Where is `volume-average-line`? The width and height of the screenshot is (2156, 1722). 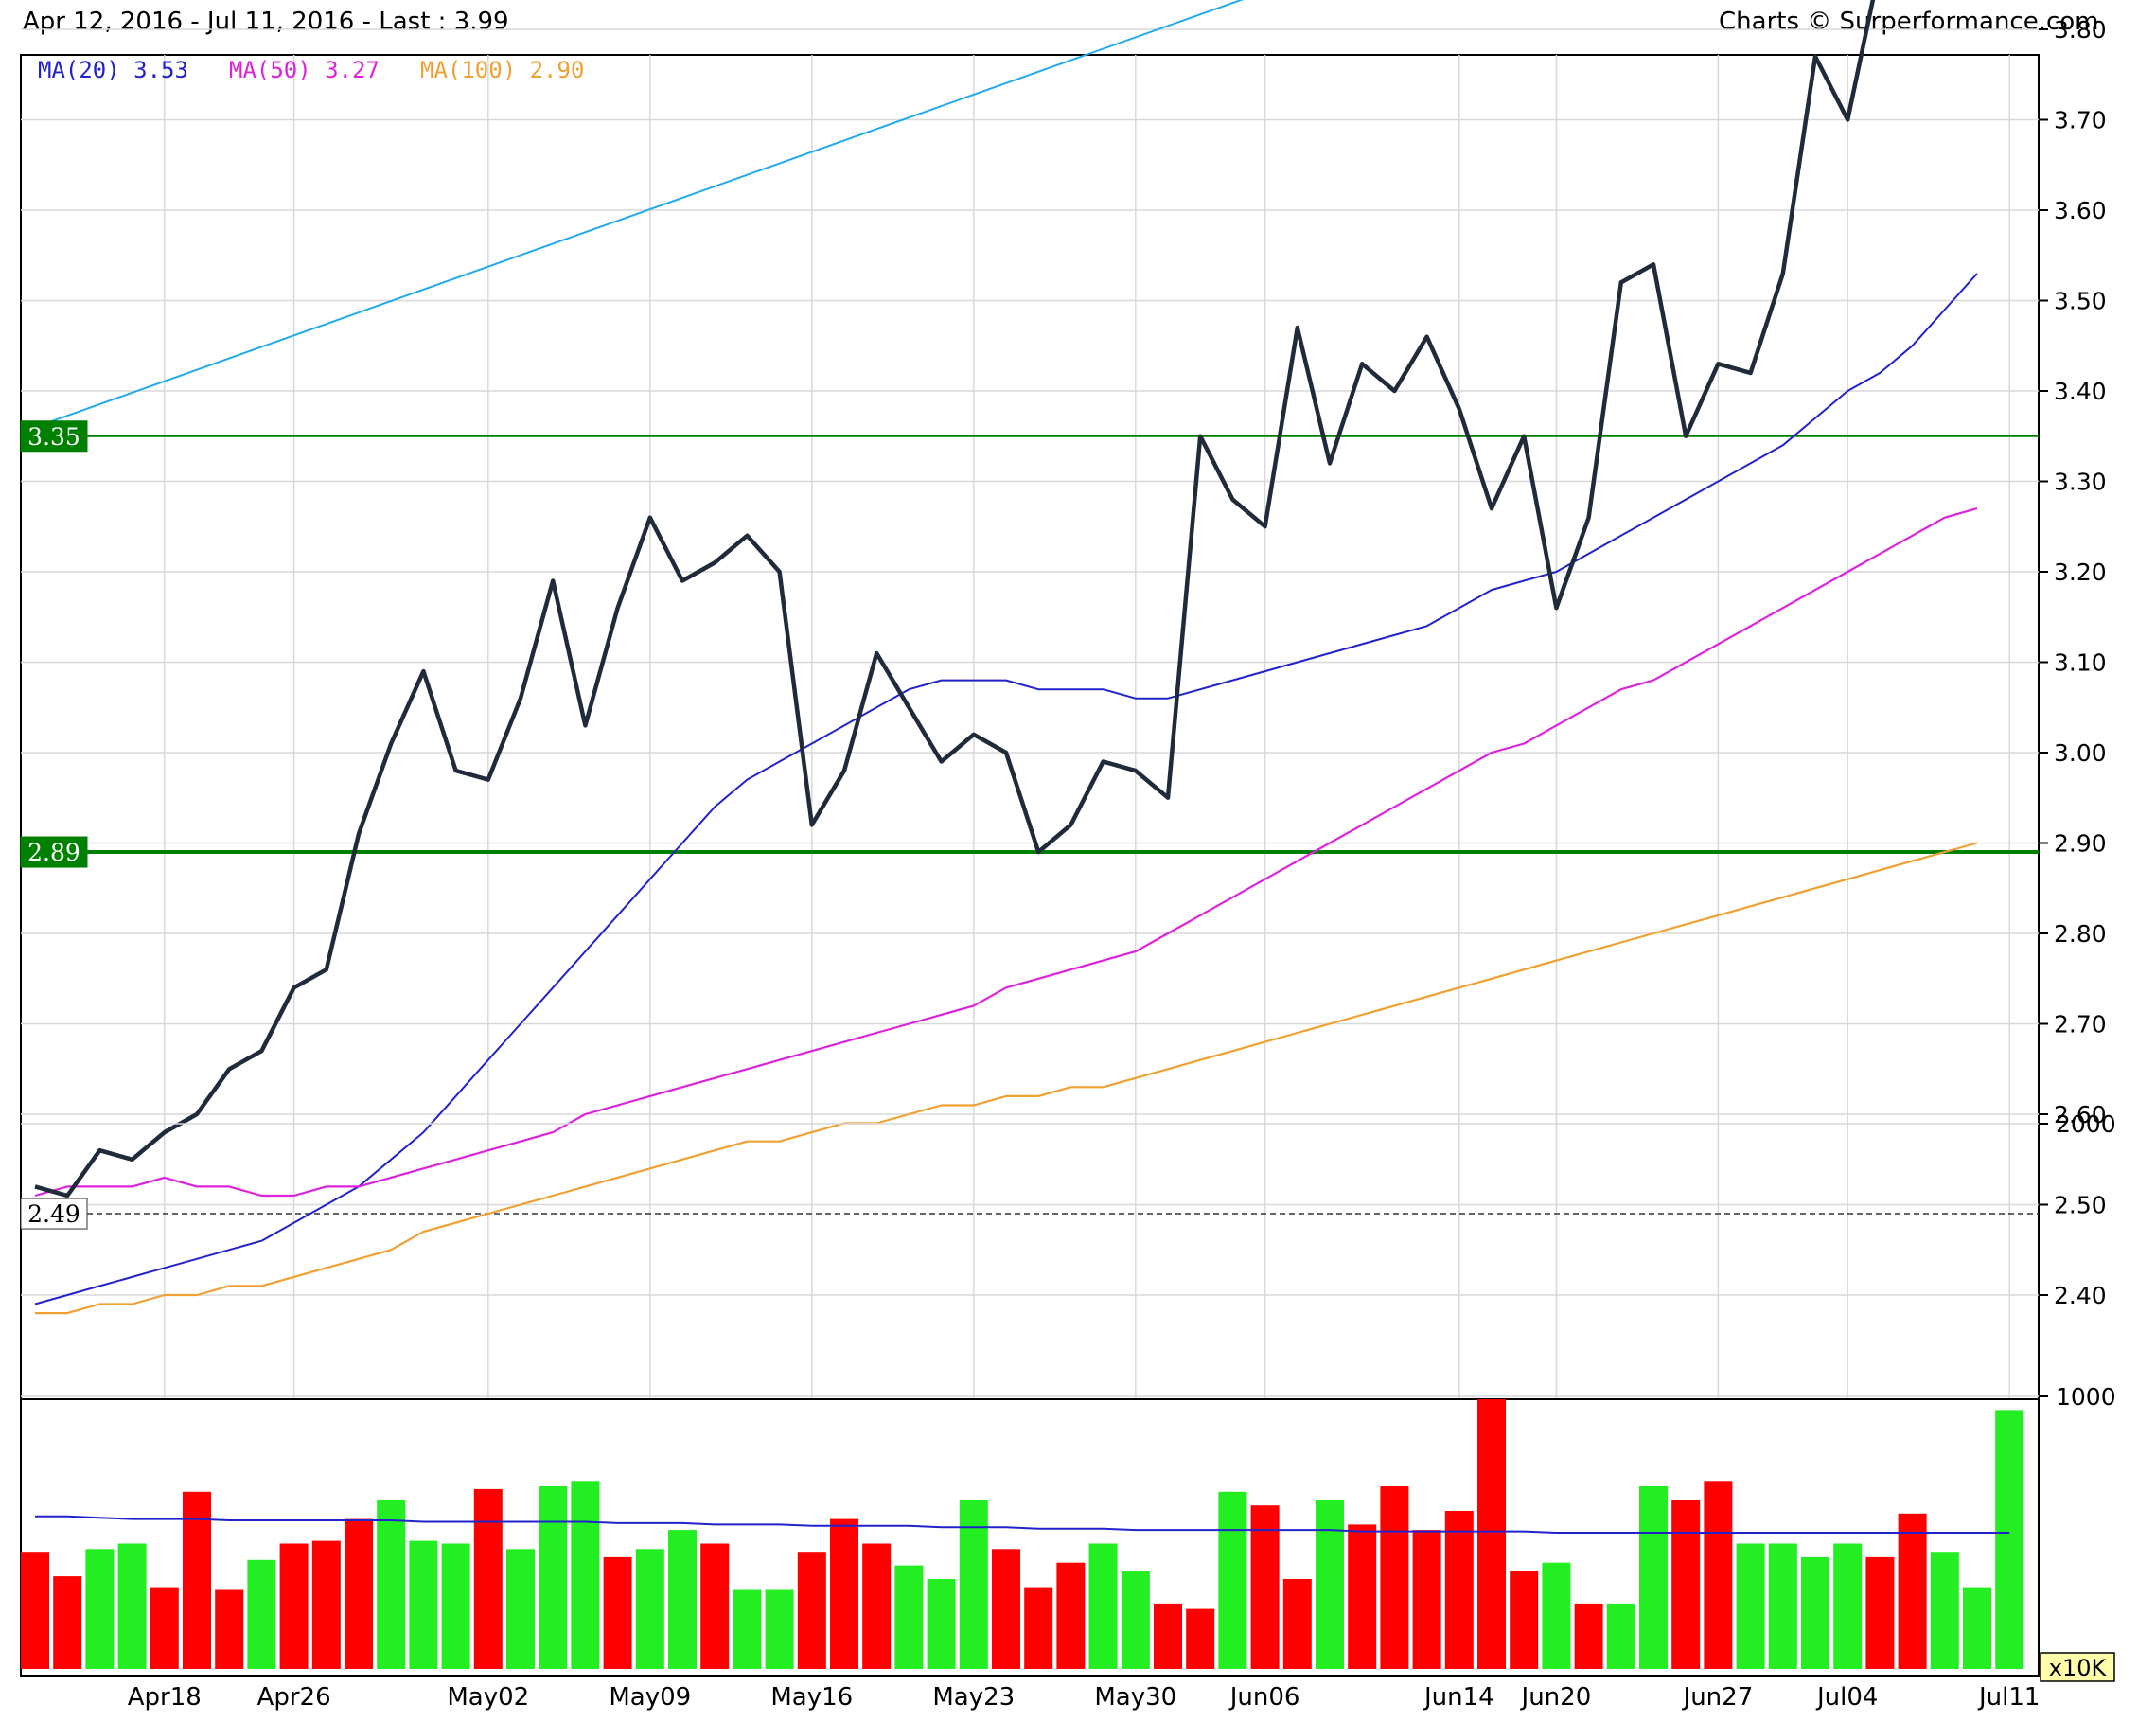 volume-average-line is located at coordinates (1023, 1525).